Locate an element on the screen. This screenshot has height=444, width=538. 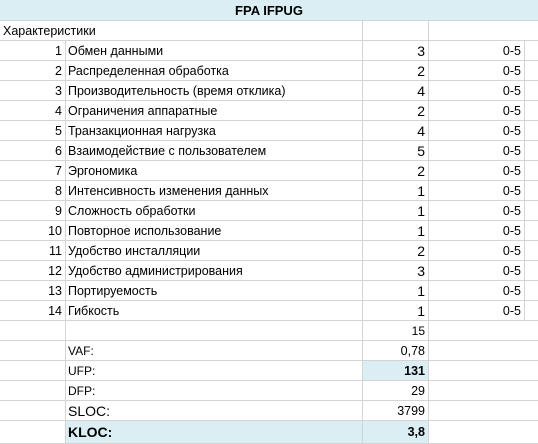
characteristic-name: Эргономика is located at coordinates (214, 170).